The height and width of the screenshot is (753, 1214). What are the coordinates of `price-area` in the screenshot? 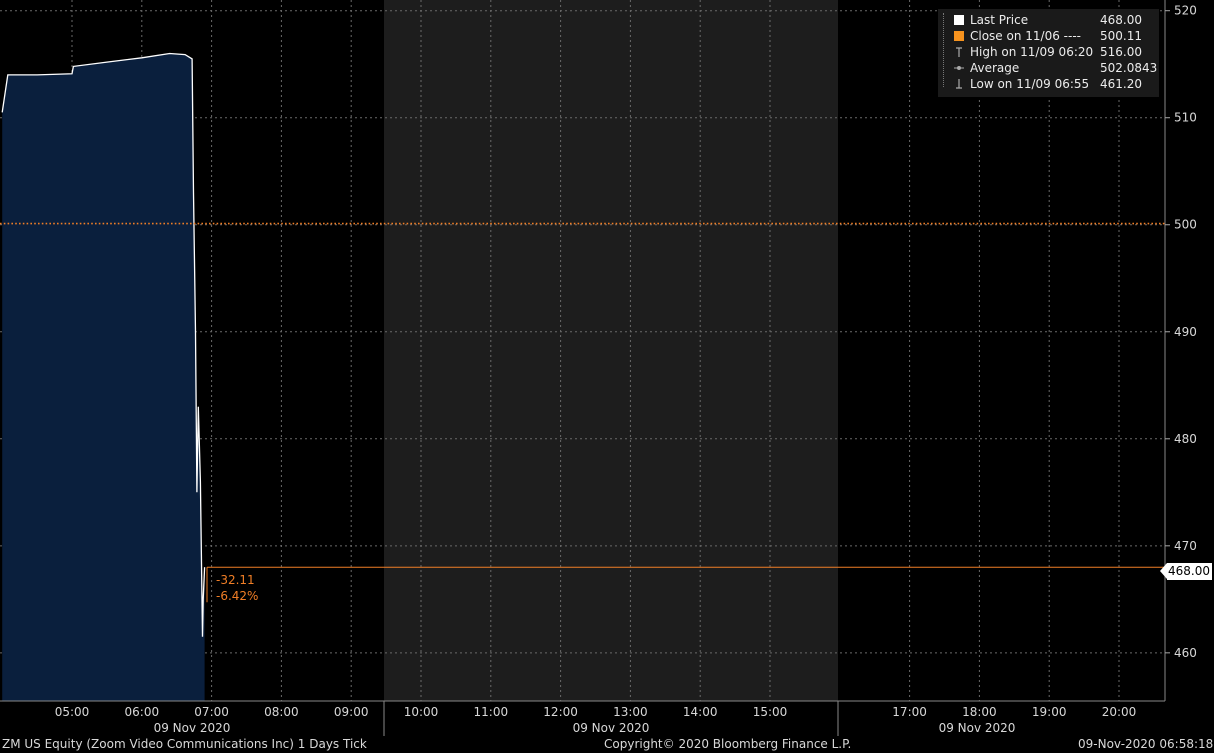 It's located at (103, 377).